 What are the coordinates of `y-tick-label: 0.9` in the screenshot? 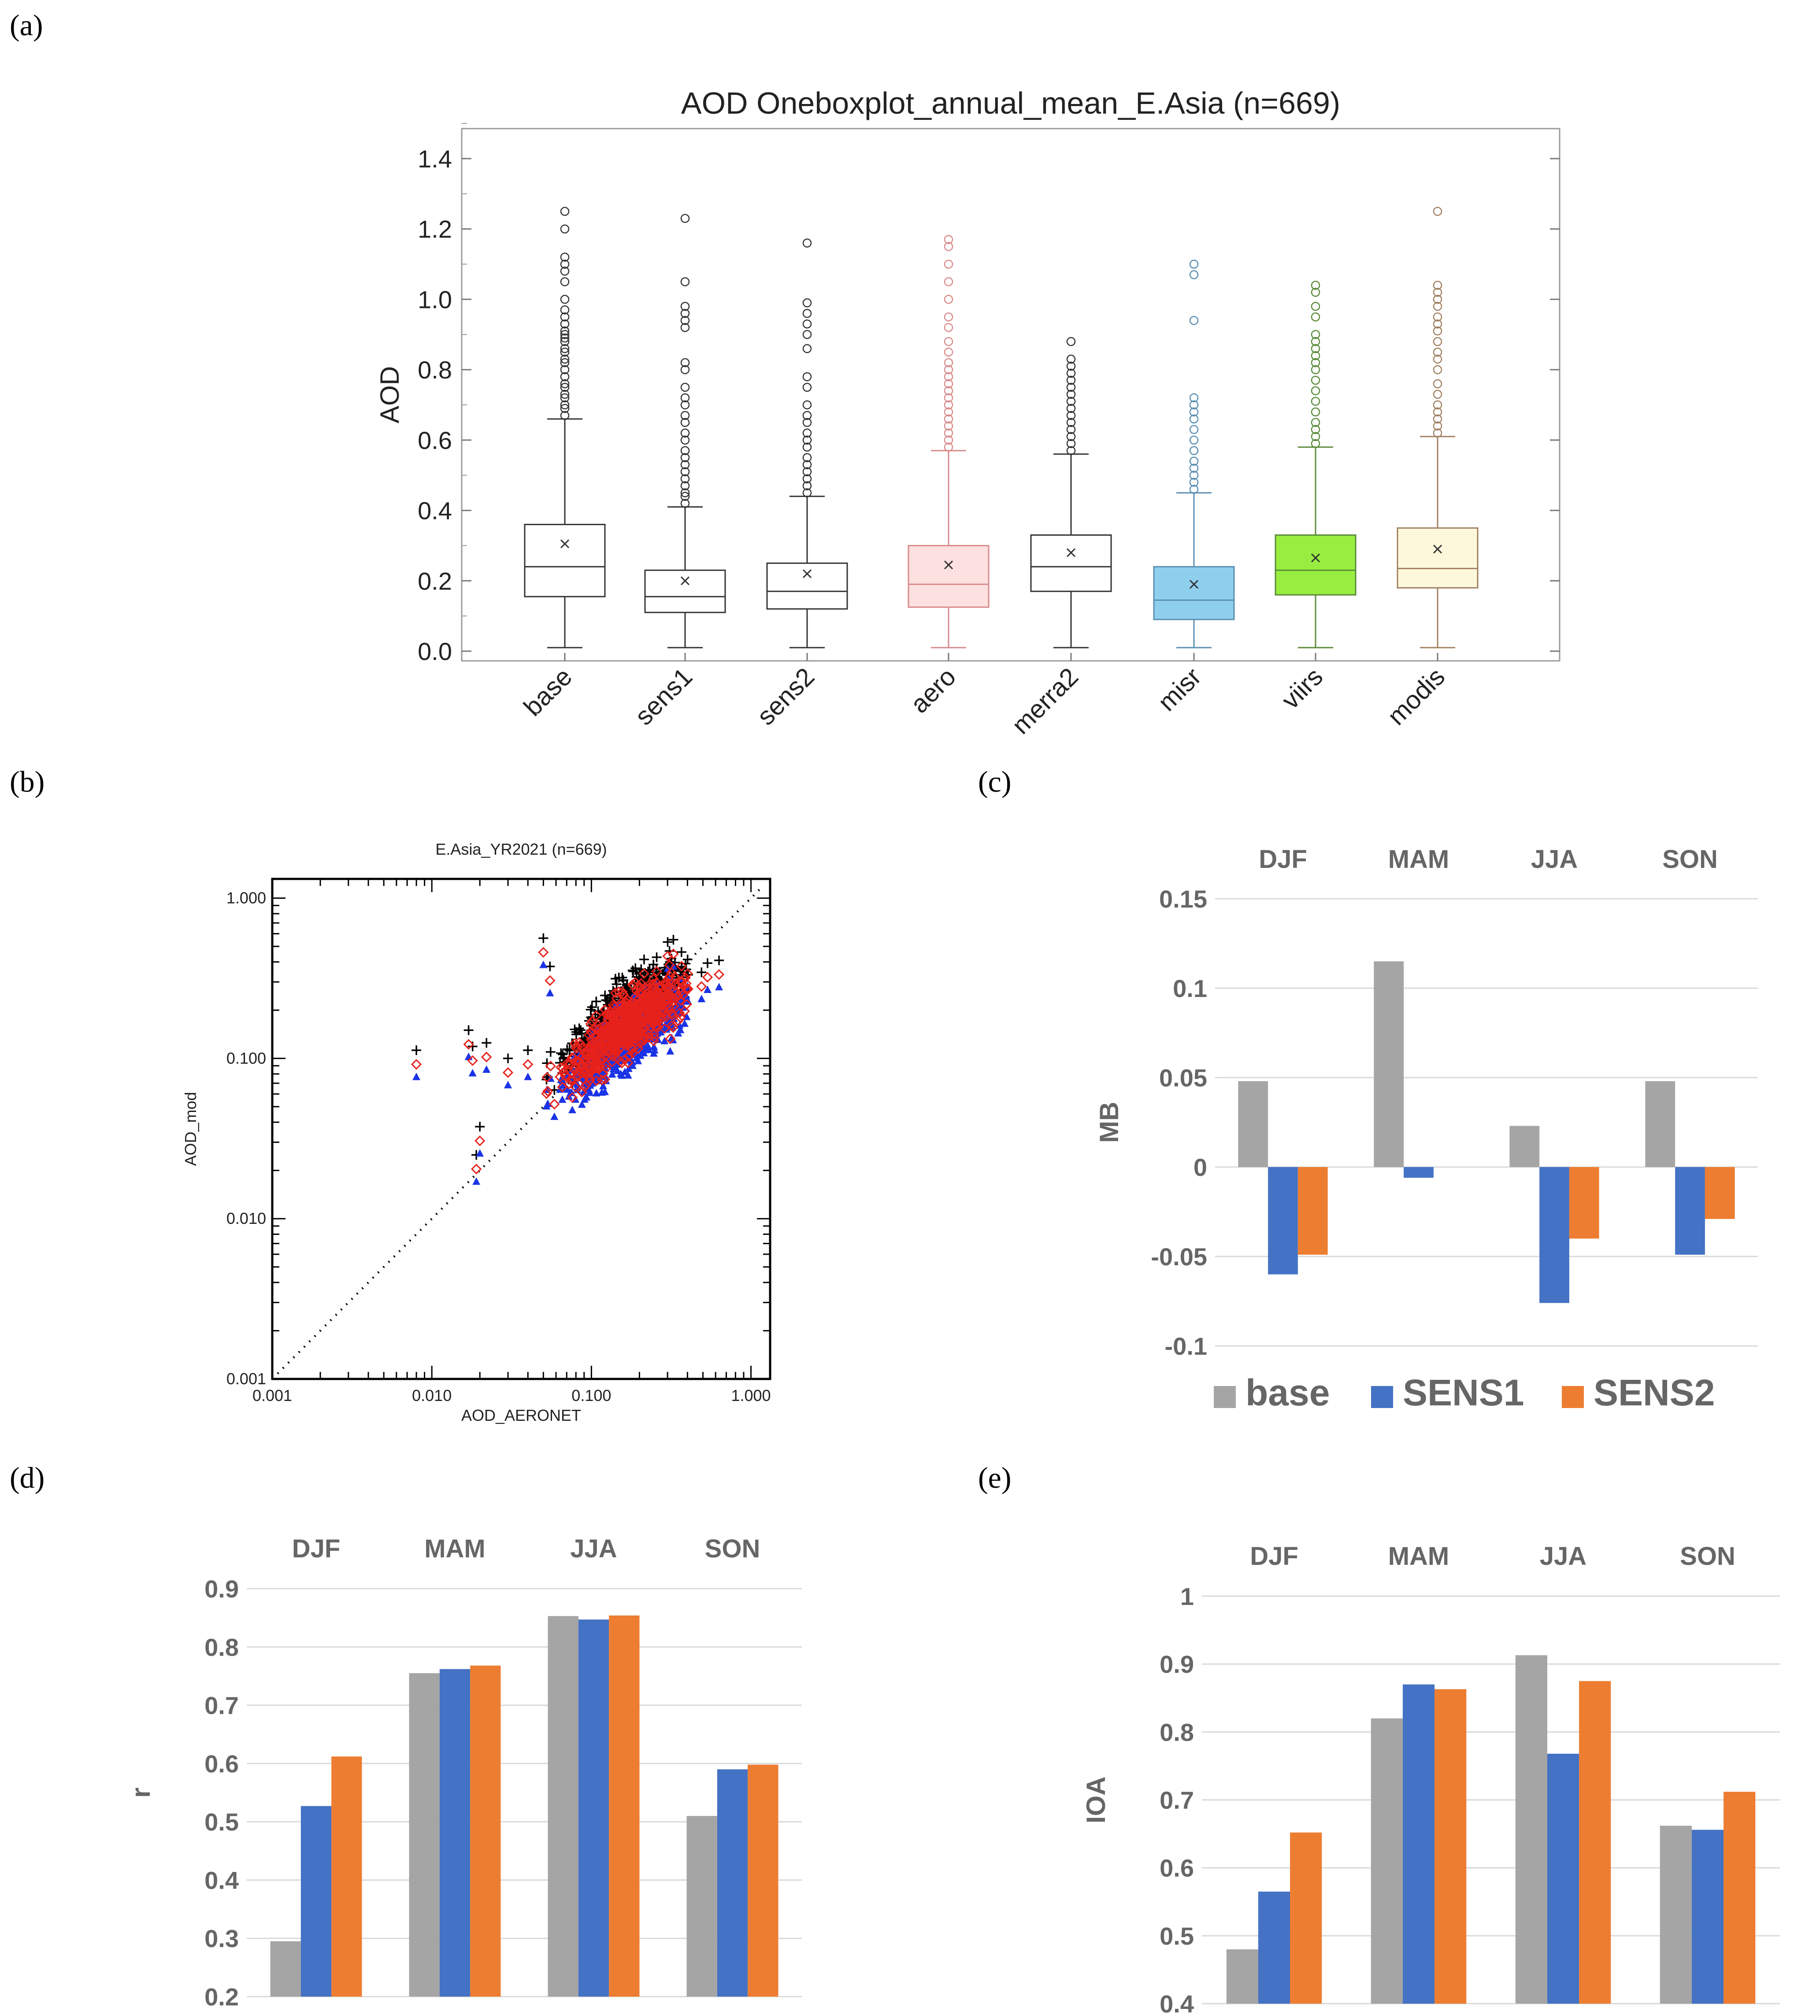 It's located at (221, 1589).